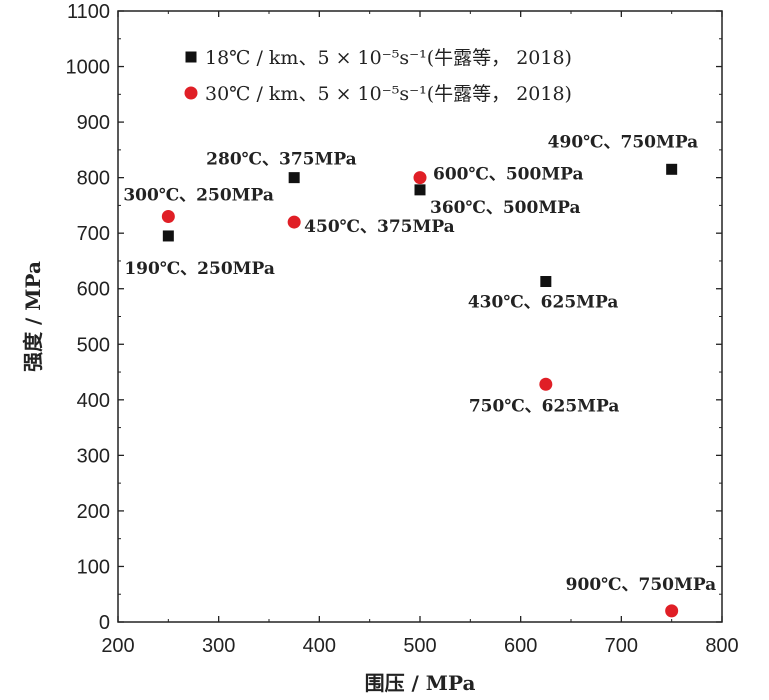  What do you see at coordinates (218, 646) in the screenshot?
I see `x-tick-label: 300` at bounding box center [218, 646].